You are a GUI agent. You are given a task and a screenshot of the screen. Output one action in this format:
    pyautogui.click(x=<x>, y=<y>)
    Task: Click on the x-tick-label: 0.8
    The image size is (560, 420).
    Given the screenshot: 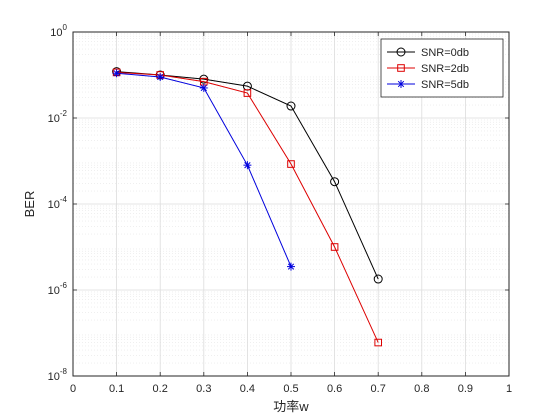 What is the action you would take?
    pyautogui.click(x=421, y=389)
    